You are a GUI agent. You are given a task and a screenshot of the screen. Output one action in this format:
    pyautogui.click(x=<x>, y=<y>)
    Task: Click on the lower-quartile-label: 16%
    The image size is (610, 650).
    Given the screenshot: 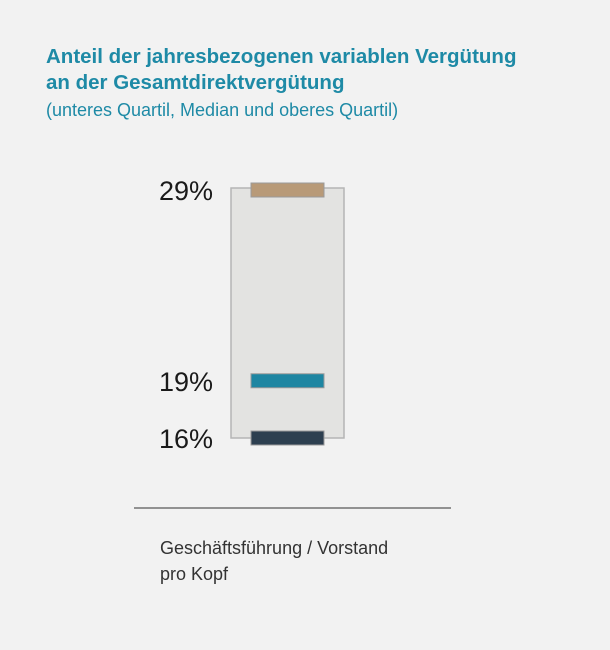 What is the action you would take?
    pyautogui.click(x=186, y=439)
    